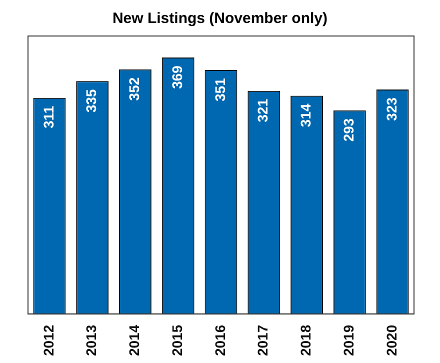 The height and width of the screenshot is (363, 440). Describe the element at coordinates (348, 130) in the screenshot. I see `data-label: 293` at that location.